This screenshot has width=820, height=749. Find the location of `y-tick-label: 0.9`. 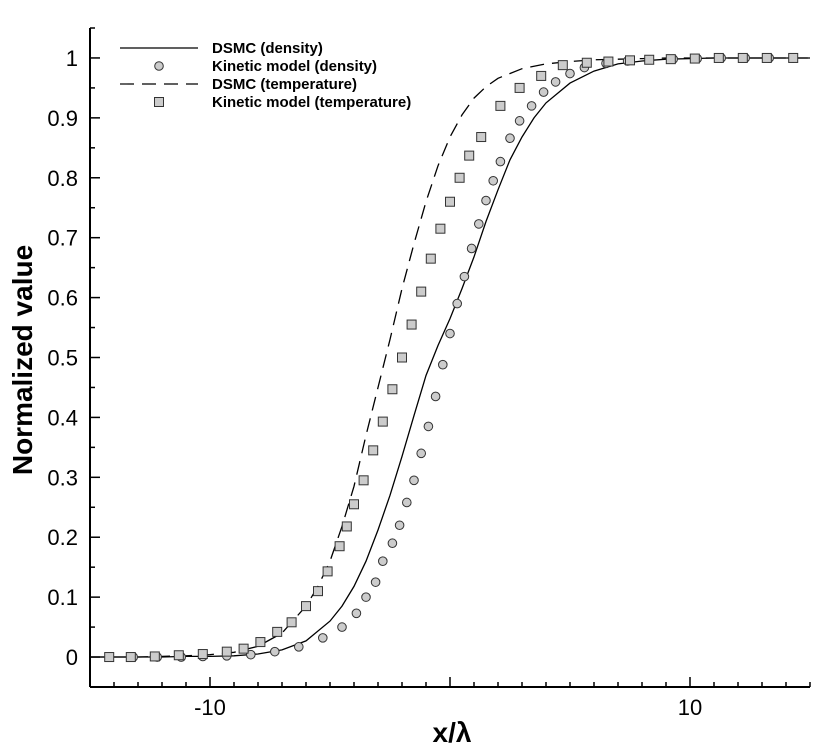

y-tick-label: 0.9 is located at coordinates (62, 118).